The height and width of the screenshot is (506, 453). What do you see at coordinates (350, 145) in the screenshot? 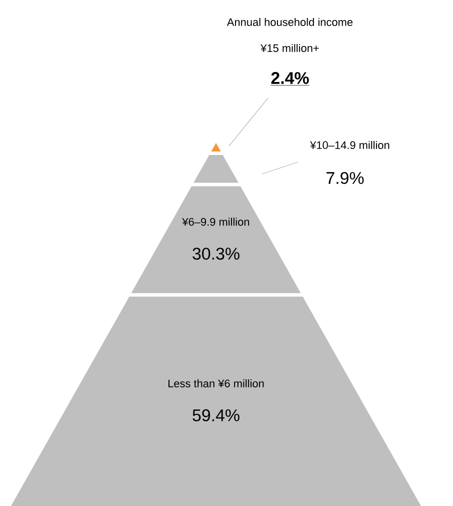
I see `category-label: ¥10–14.9 million` at bounding box center [350, 145].